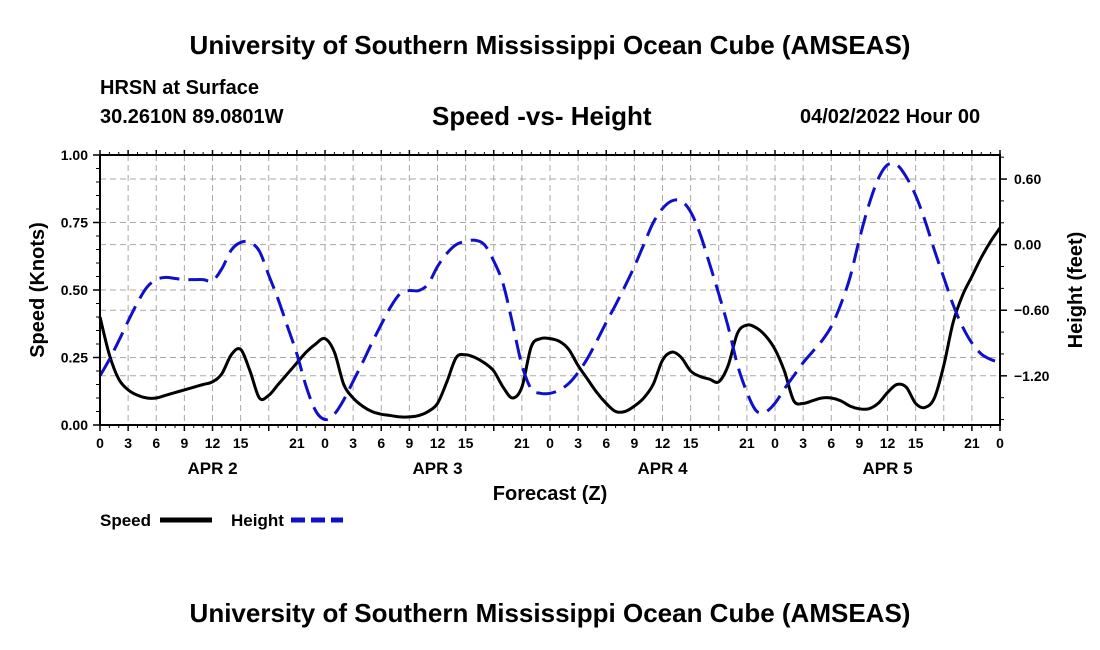 The height and width of the screenshot is (650, 1100). What do you see at coordinates (542, 116) in the screenshot?
I see `chart-subtitle: Speed -vs- Height` at bounding box center [542, 116].